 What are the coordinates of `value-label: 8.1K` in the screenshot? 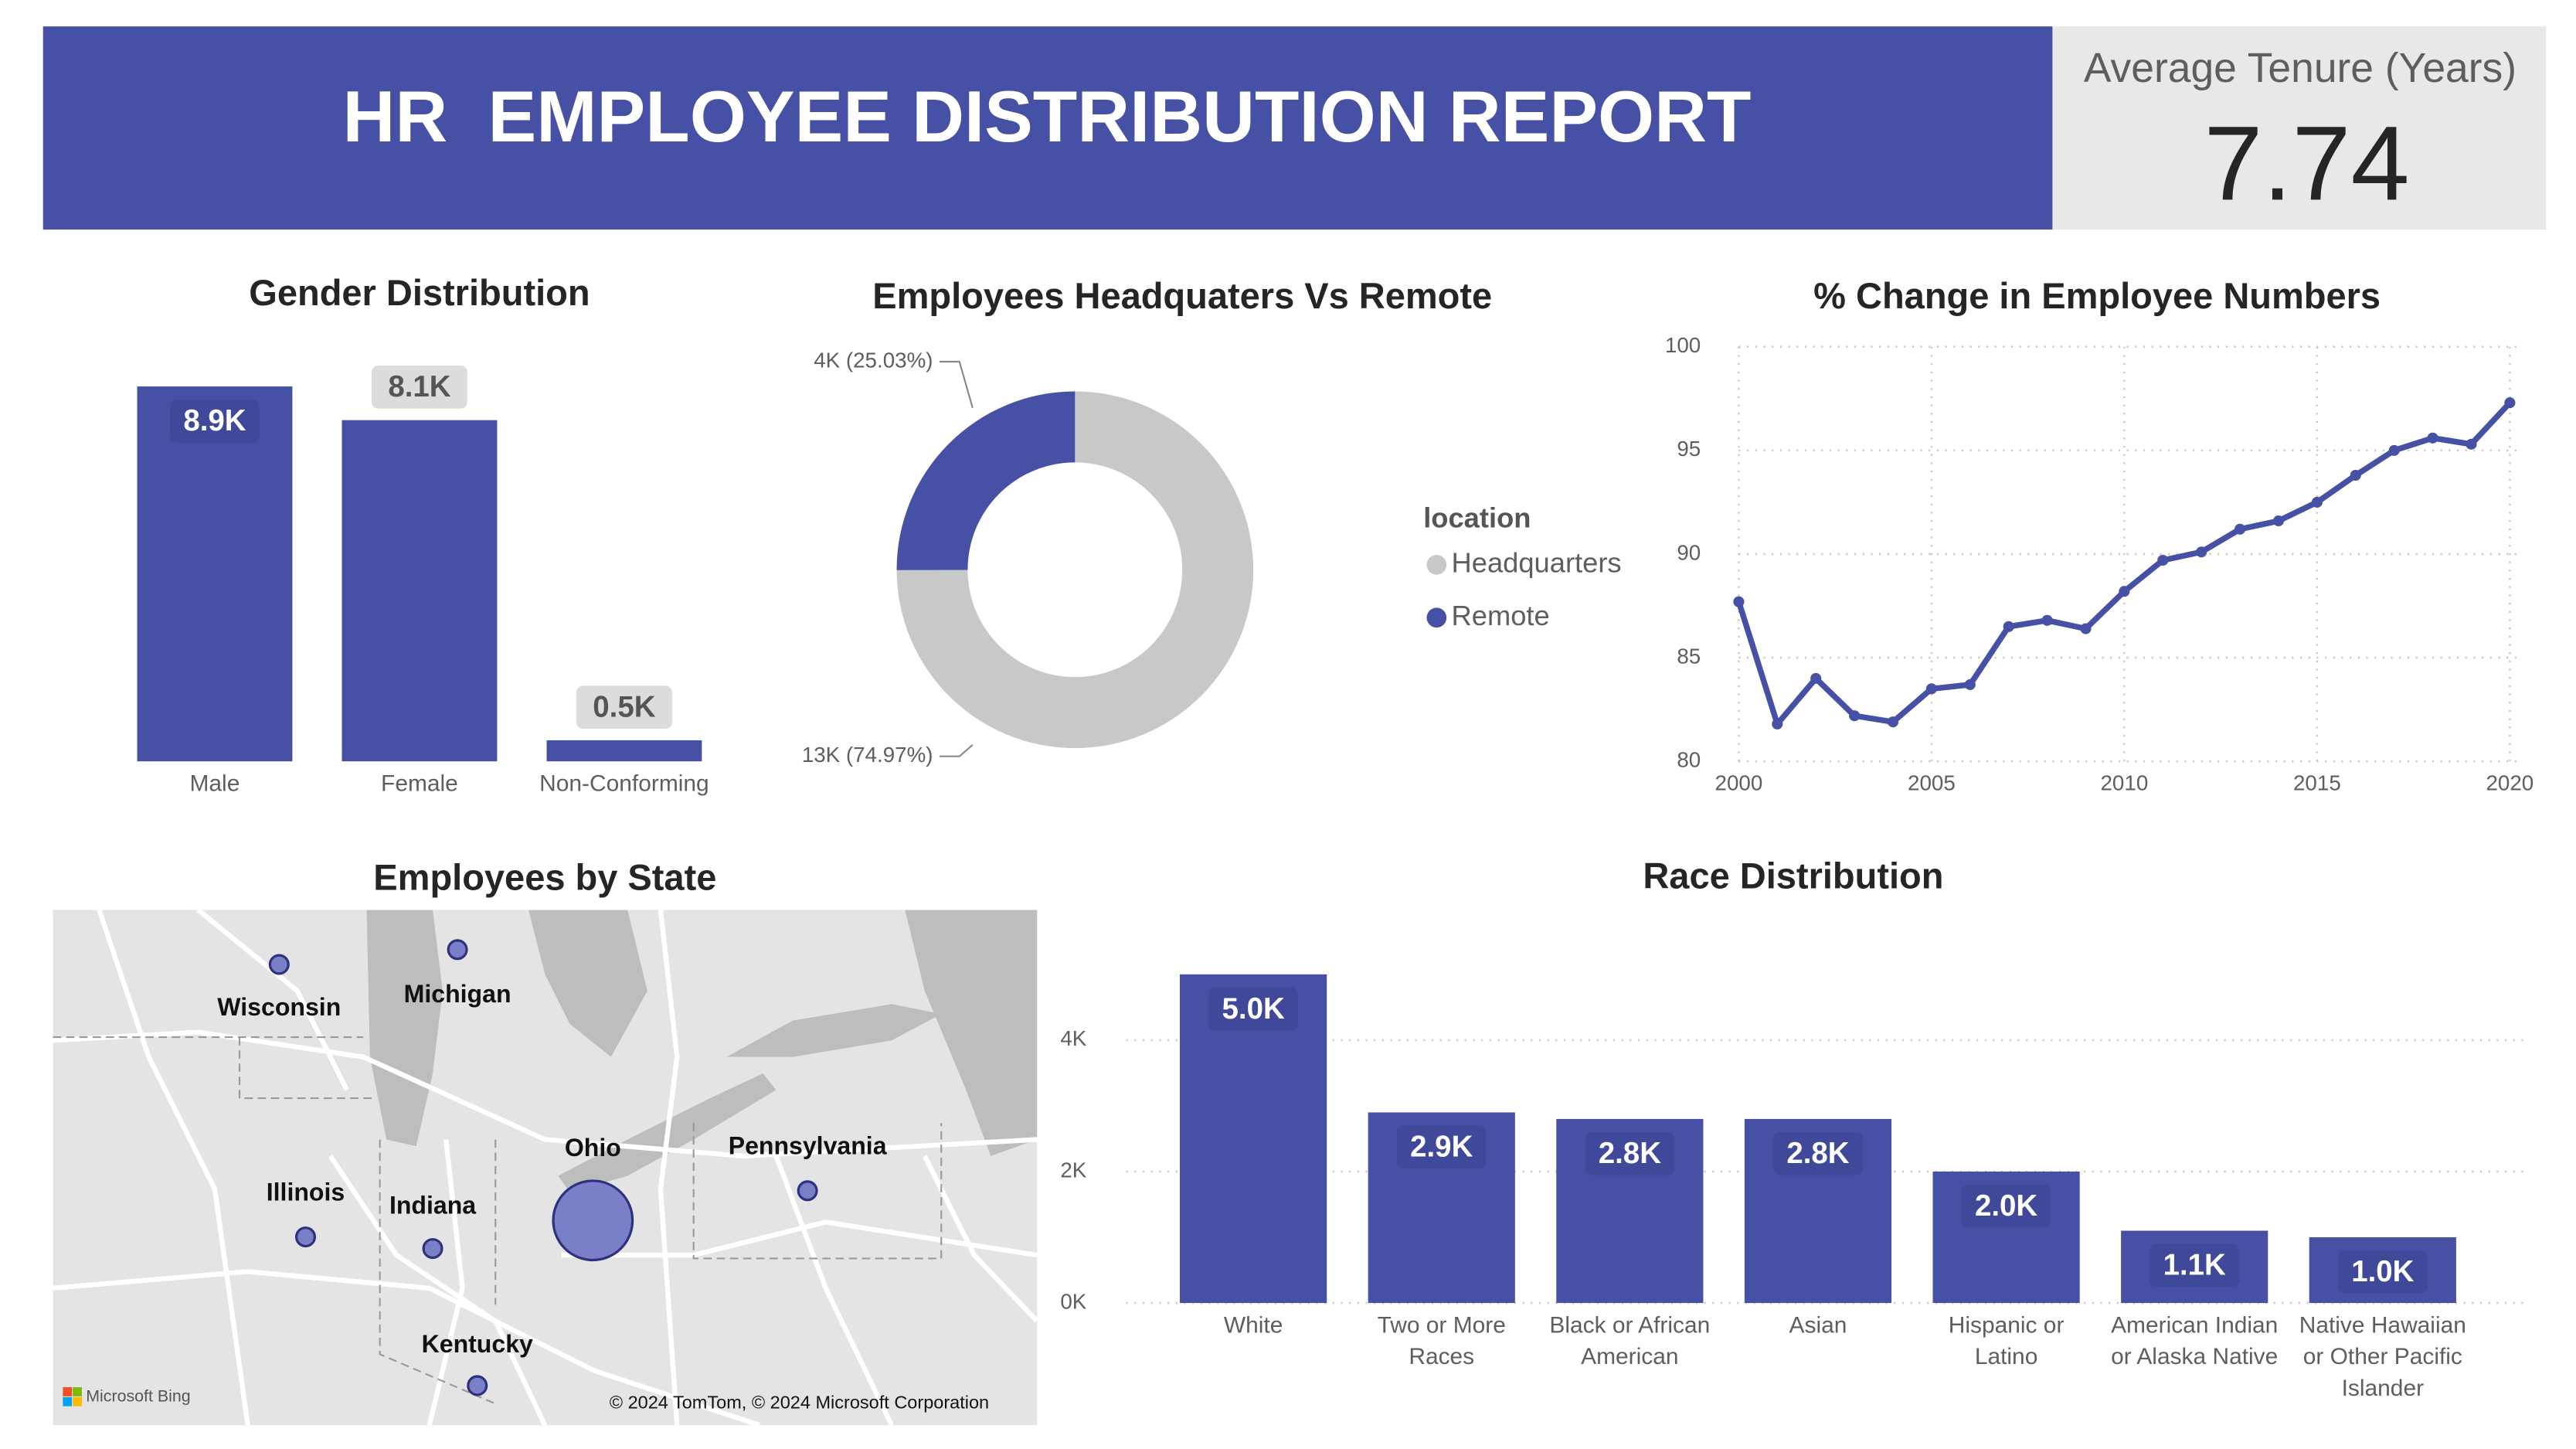 It's located at (419, 387).